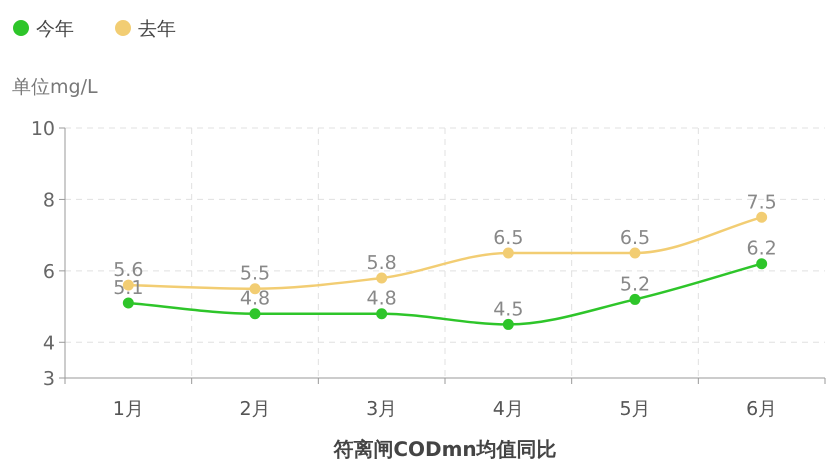  I want to click on legend-label: 去年, so click(157, 29).